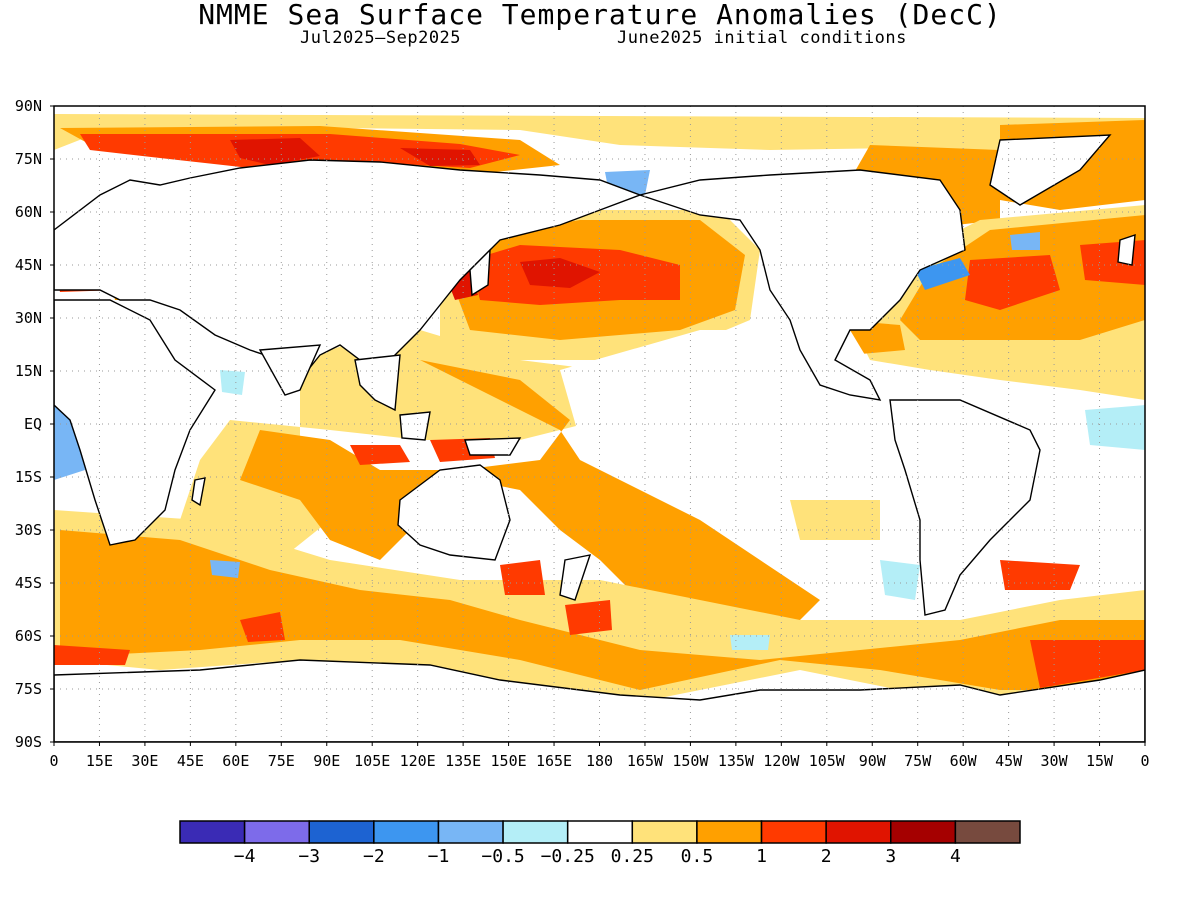  I want to click on lat-label: 15N, so click(28, 371).